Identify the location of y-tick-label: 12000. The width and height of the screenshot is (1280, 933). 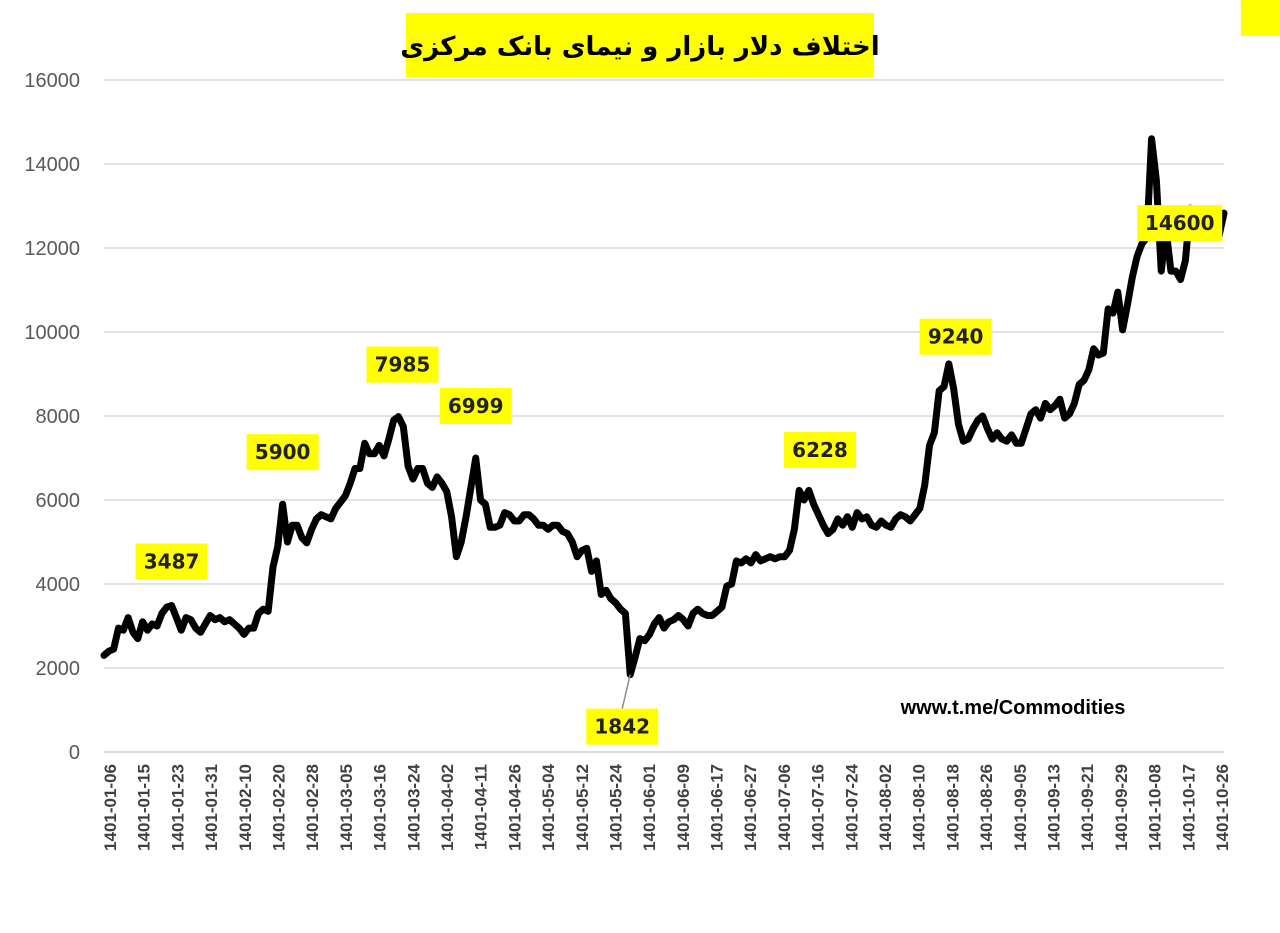
(52, 249).